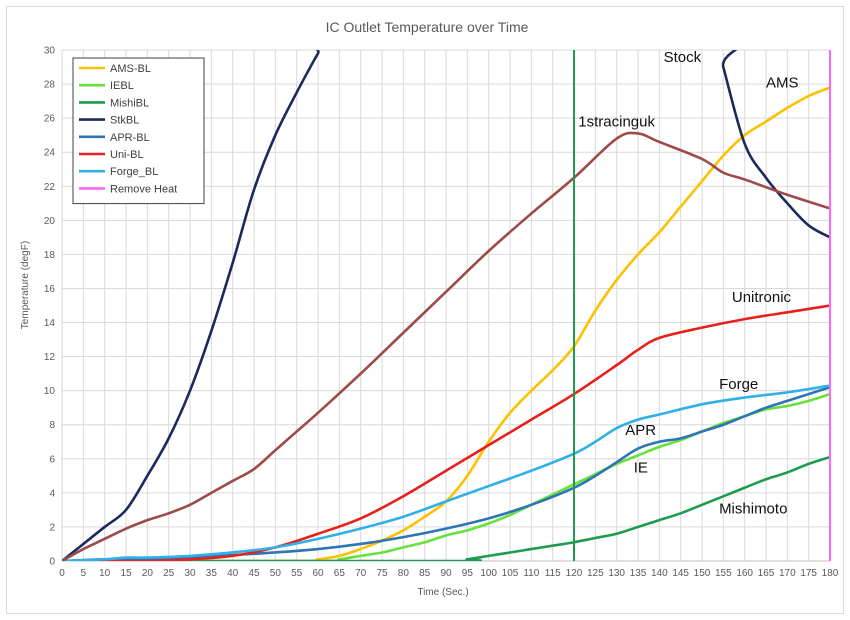  What do you see at coordinates (52, 493) in the screenshot?
I see `y-tick-label: 4` at bounding box center [52, 493].